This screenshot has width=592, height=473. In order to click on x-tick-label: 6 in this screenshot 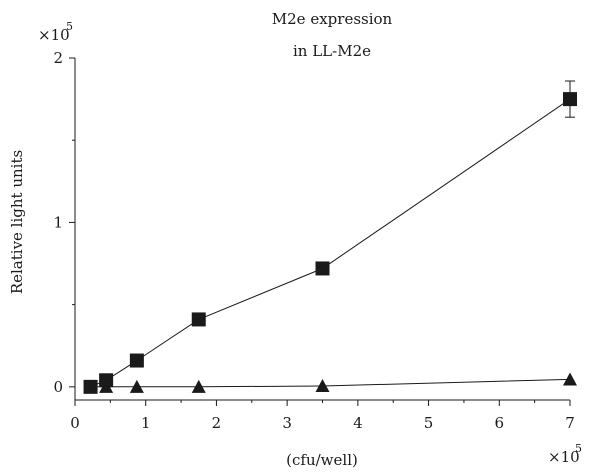, I will do `click(500, 423)`.